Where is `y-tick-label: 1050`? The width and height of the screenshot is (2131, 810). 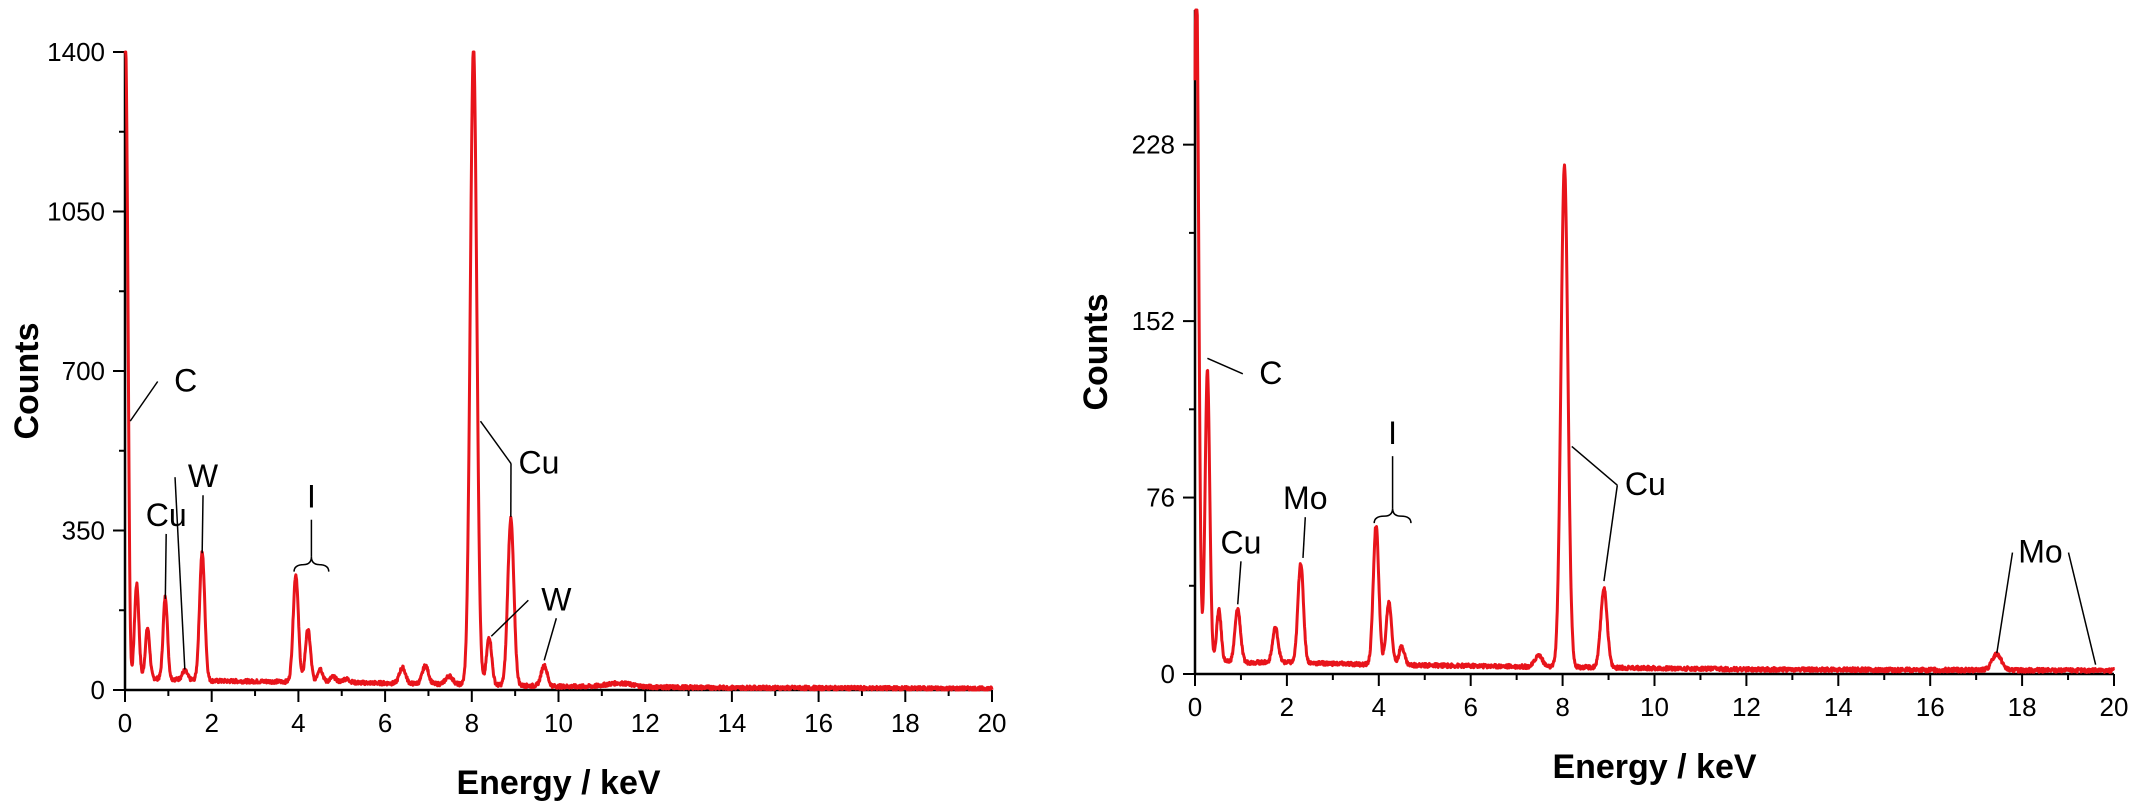 y-tick-label: 1050 is located at coordinates (76, 212).